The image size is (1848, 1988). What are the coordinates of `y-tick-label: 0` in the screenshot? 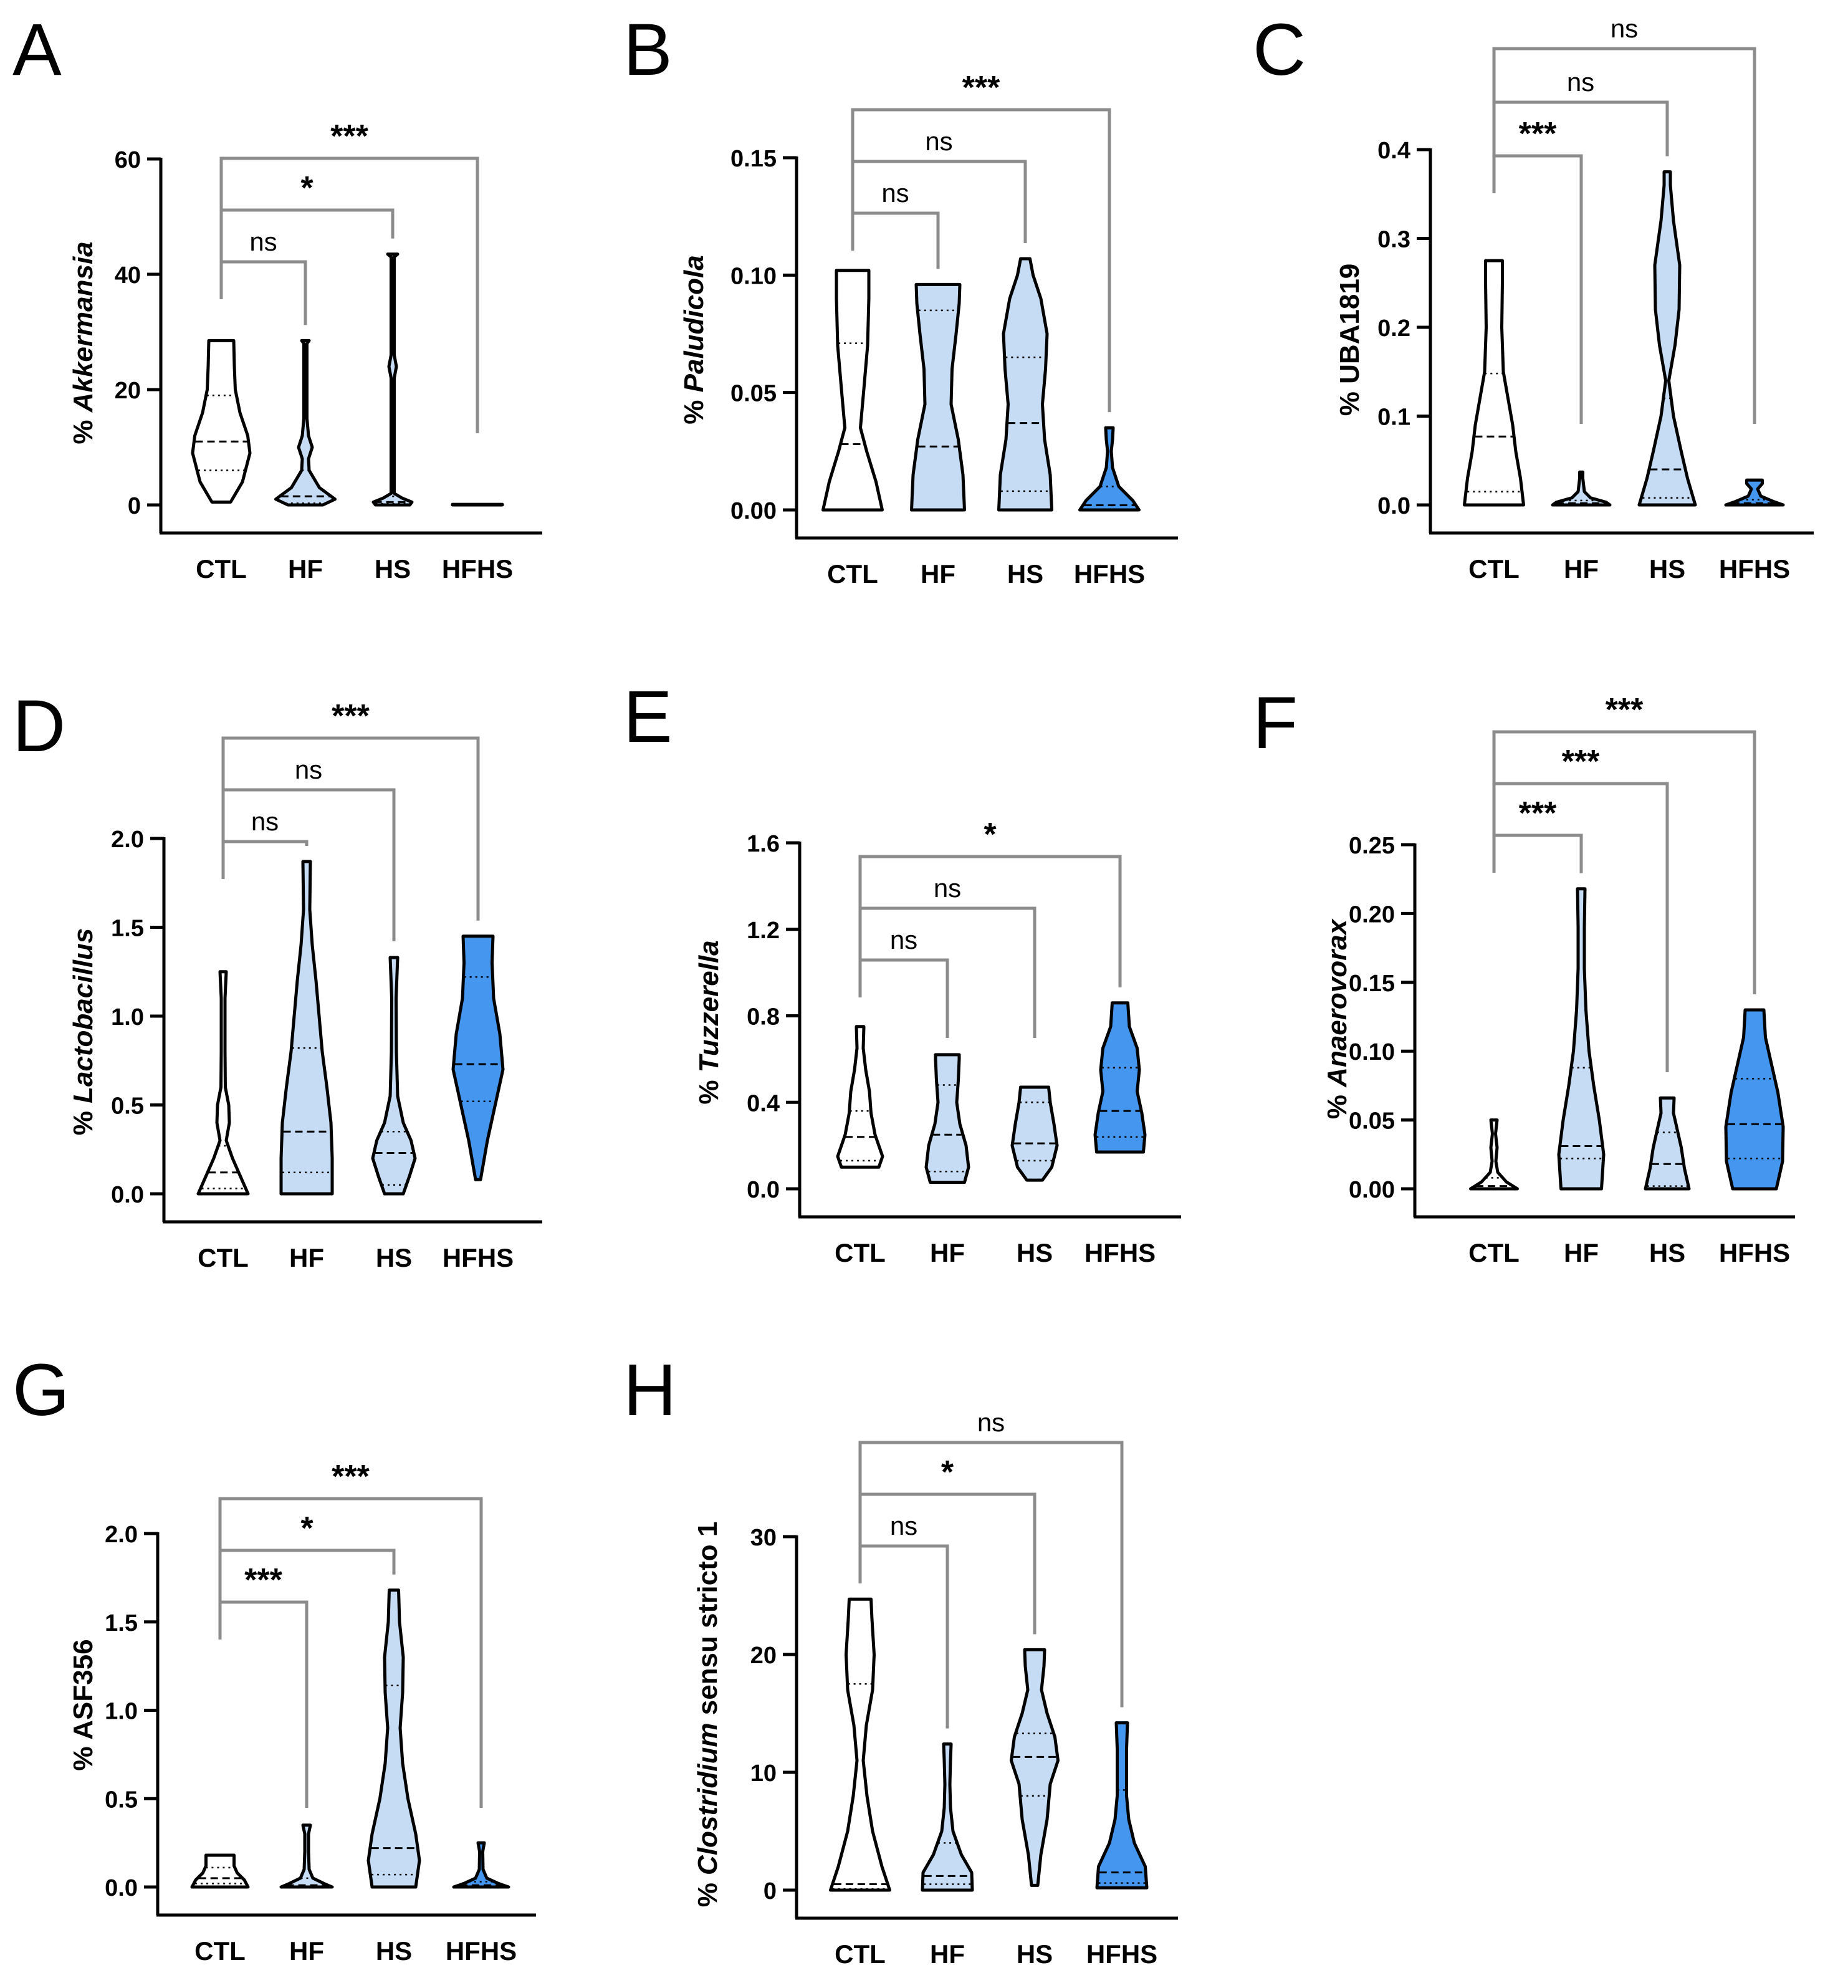 It's located at (770, 1891).